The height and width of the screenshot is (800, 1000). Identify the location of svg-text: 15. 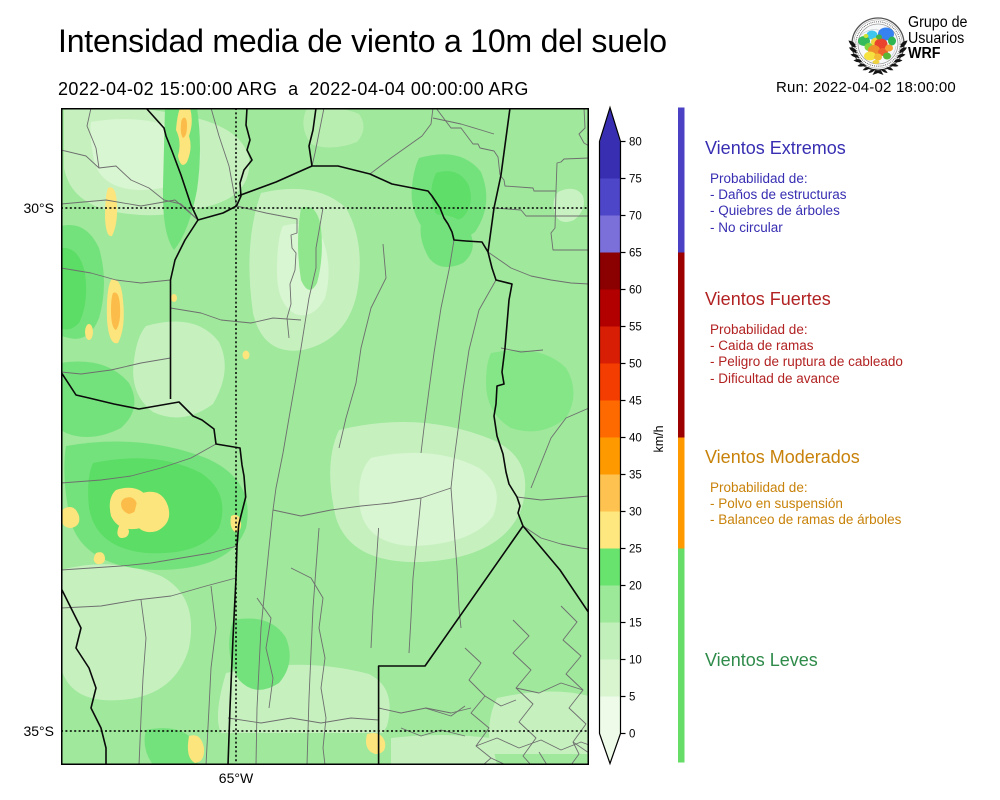
(635, 624).